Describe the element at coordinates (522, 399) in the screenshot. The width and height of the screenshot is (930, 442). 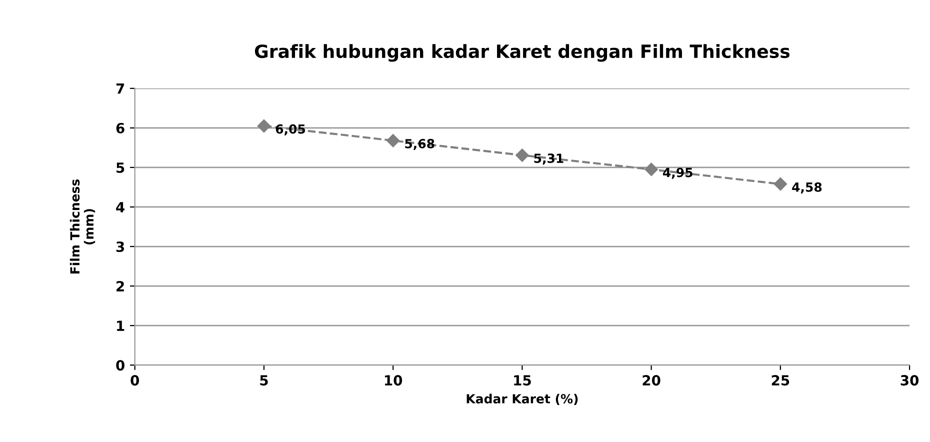
I see `x-axis-title: Kadar Karet (%)` at that location.